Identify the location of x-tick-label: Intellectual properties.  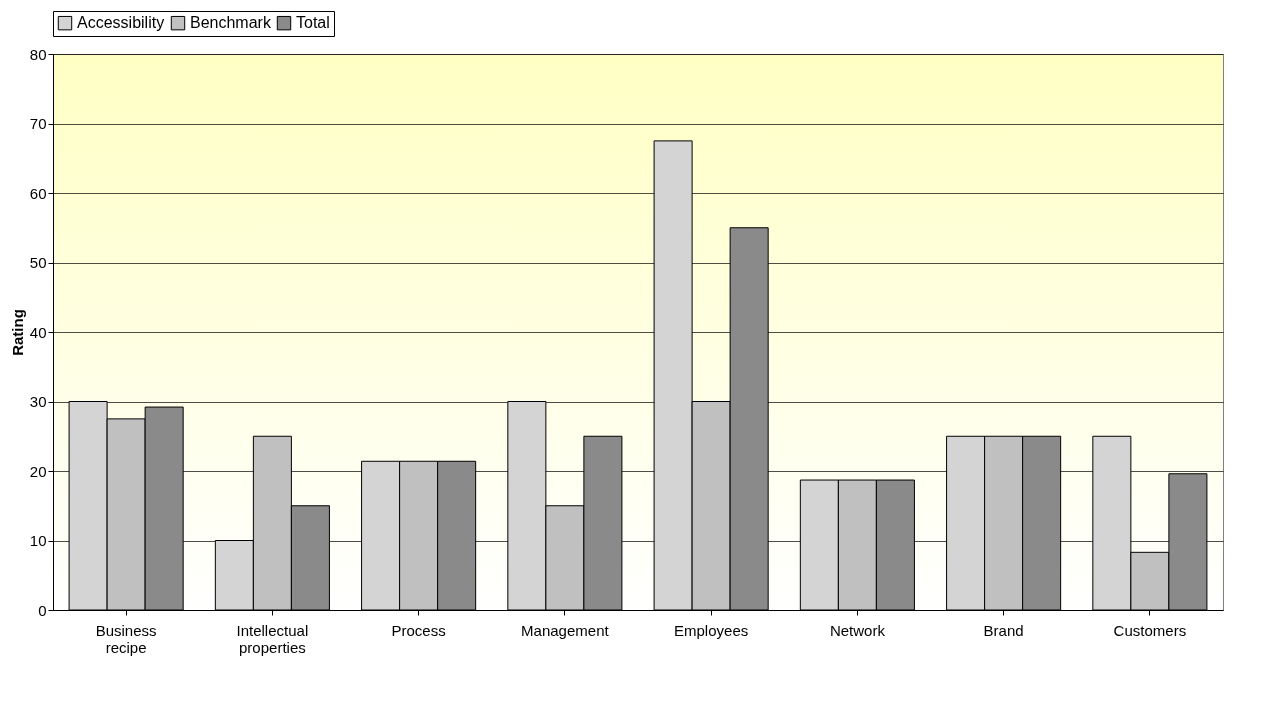
(272, 638).